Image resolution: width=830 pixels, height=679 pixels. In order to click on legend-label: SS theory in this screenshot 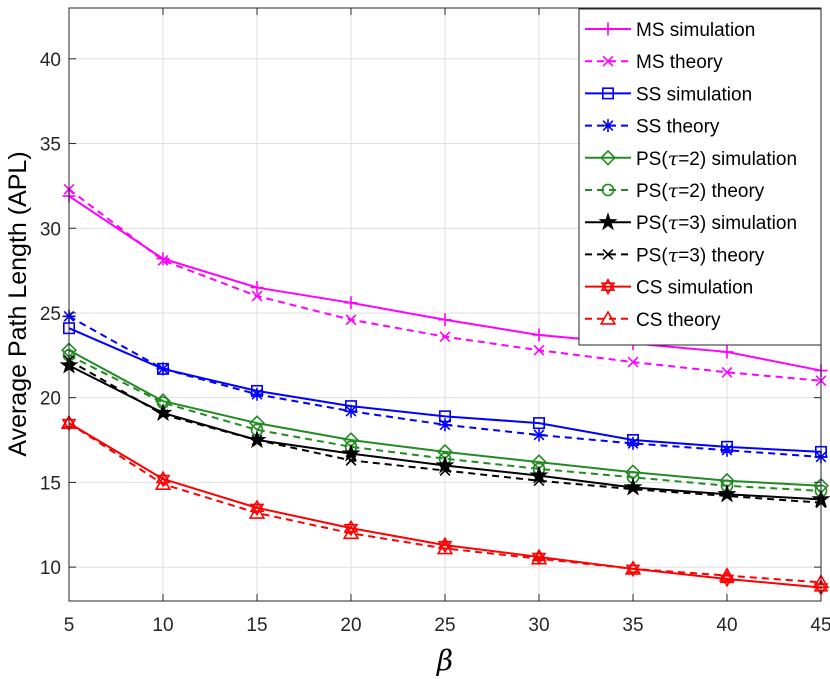, I will do `click(678, 127)`.